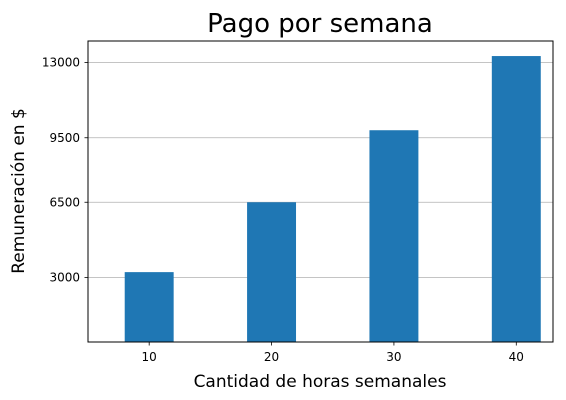  What do you see at coordinates (64, 278) in the screenshot?
I see `y-tick-label: 3000` at bounding box center [64, 278].